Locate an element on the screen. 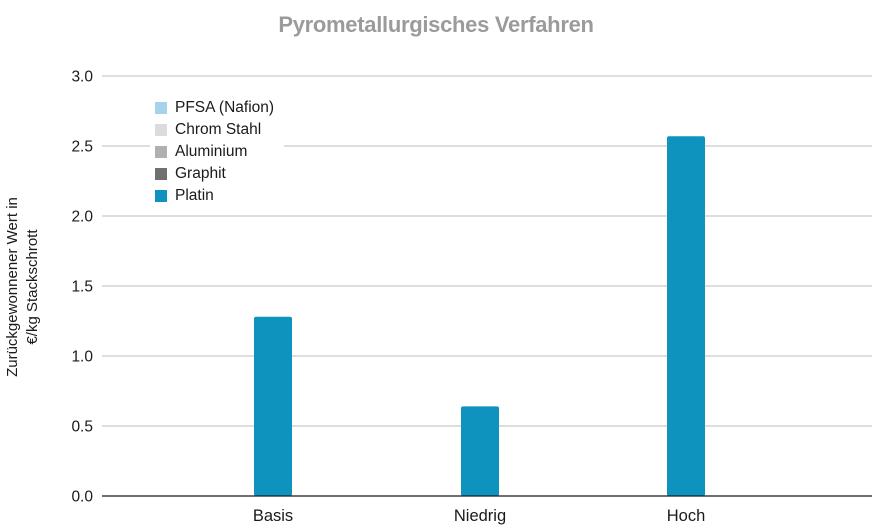  legend-label-aluminium: Aluminium is located at coordinates (211, 151).